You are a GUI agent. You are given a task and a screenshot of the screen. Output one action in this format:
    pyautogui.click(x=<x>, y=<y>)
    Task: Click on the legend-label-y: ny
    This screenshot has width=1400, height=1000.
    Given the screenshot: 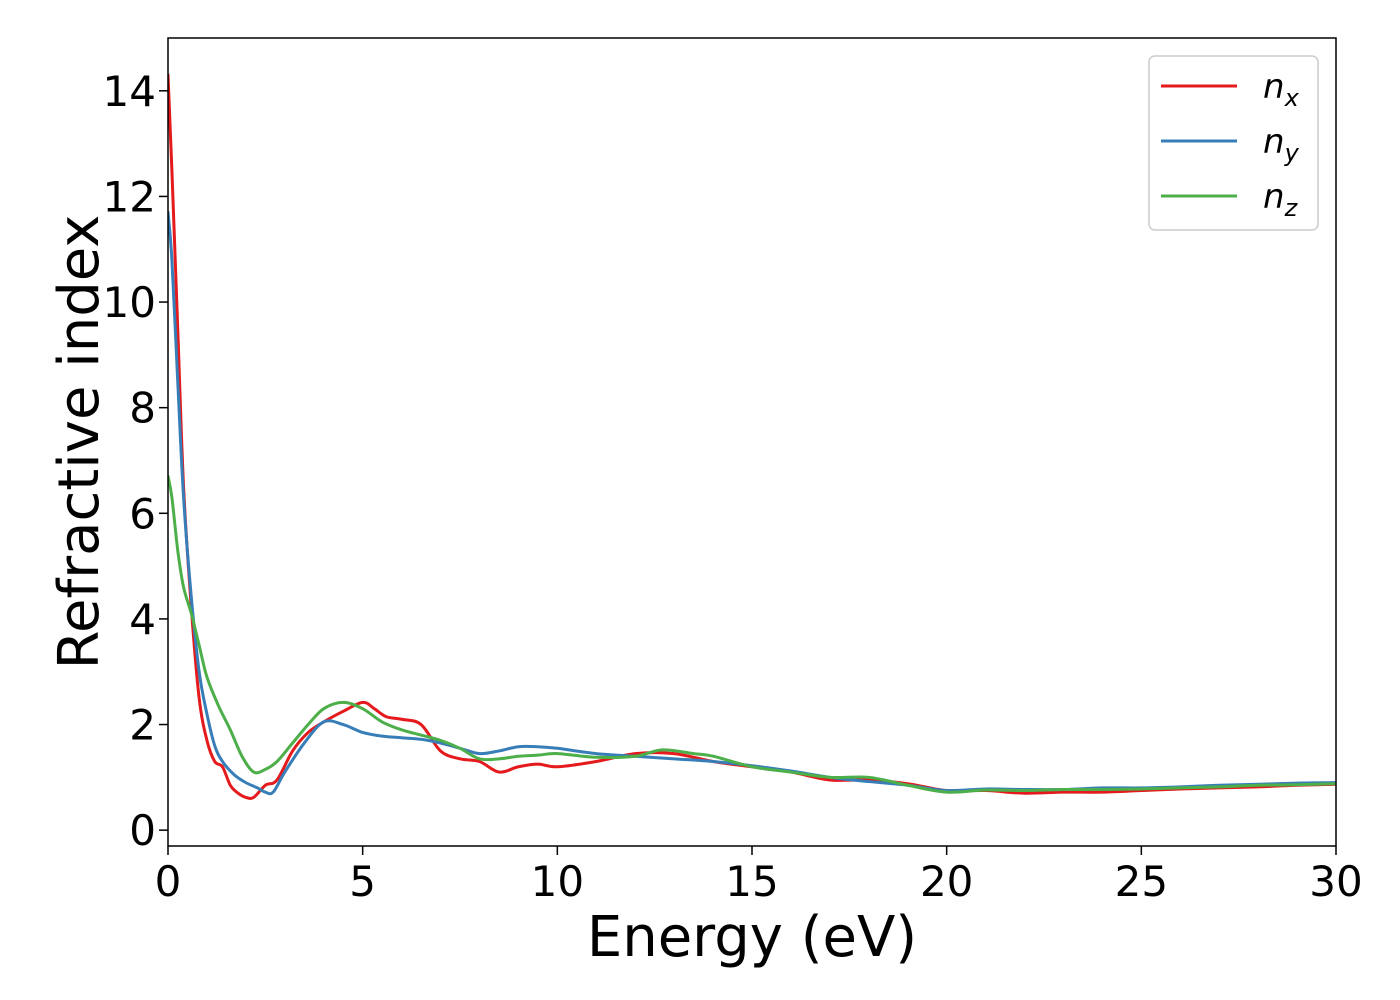 What is the action you would take?
    pyautogui.click(x=1281, y=144)
    